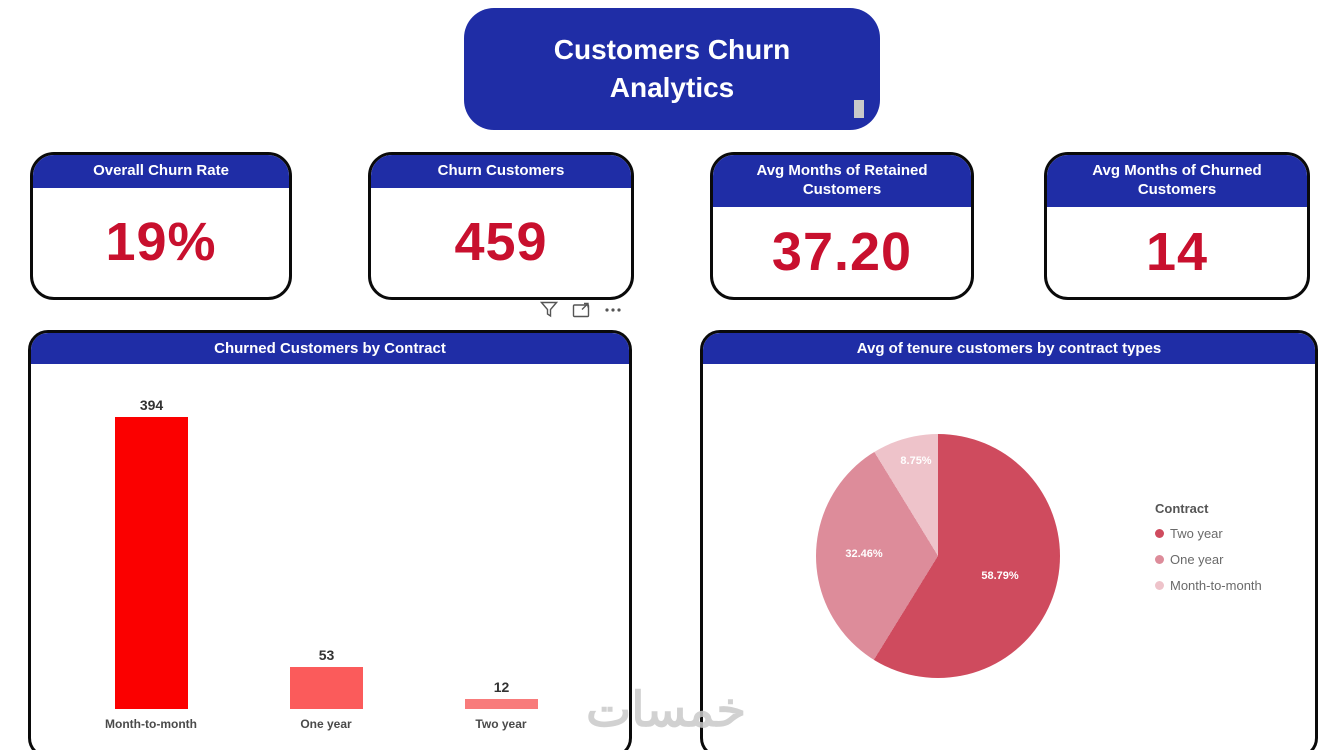 This screenshot has height=750, width=1344. I want to click on legend-item-month-to-month: Month-to-month, so click(1235, 585).